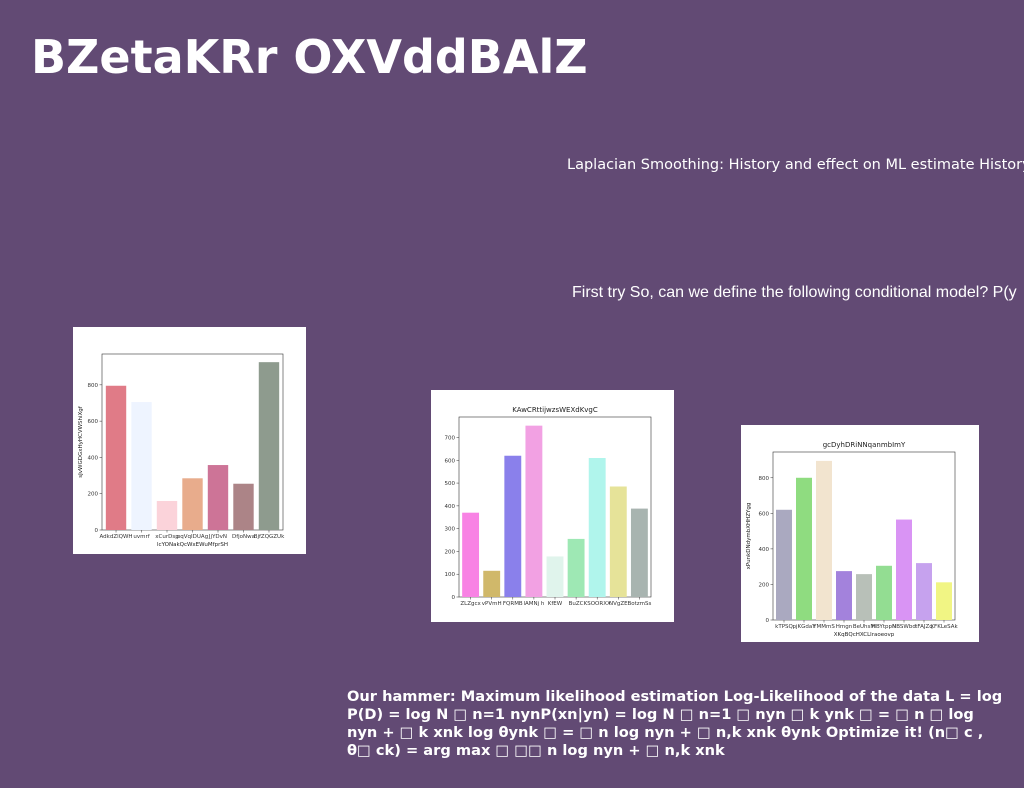 The height and width of the screenshot is (788, 1024). Describe the element at coordinates (533, 604) in the screenshot. I see `x-tick-label: lAMNj h` at that location.